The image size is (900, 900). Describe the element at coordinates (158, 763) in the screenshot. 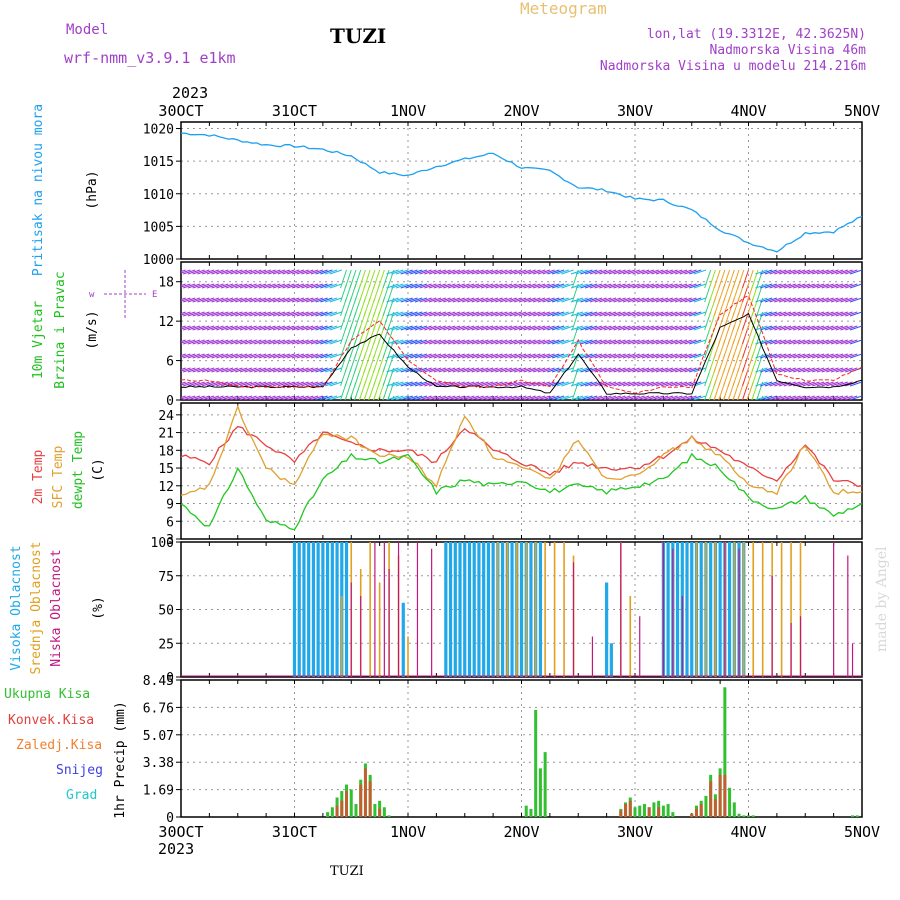

I see `y-tick-label: 3.38` at that location.